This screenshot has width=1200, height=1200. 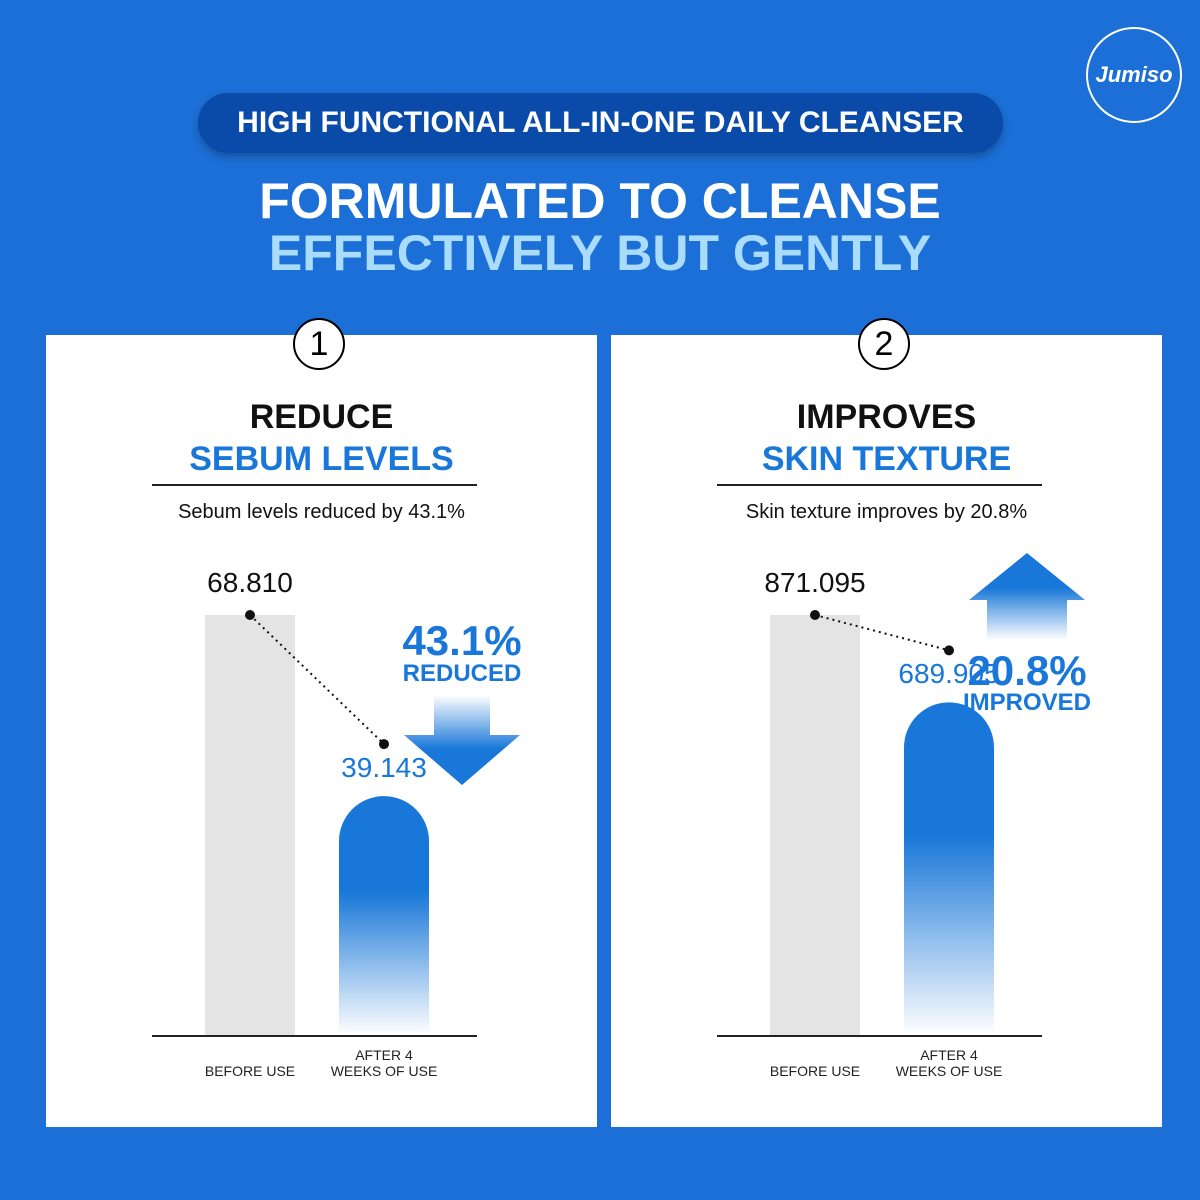 I want to click on headline: FORMULATED TO CLEANSE, so click(x=600, y=201).